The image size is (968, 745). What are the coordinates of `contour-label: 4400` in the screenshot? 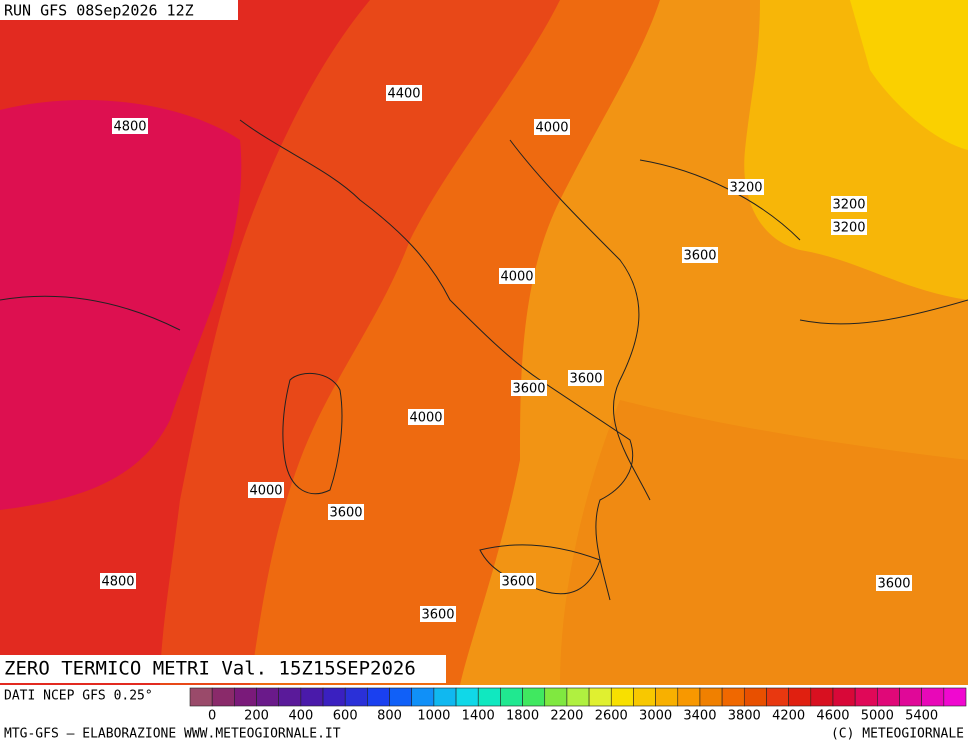 It's located at (403, 94).